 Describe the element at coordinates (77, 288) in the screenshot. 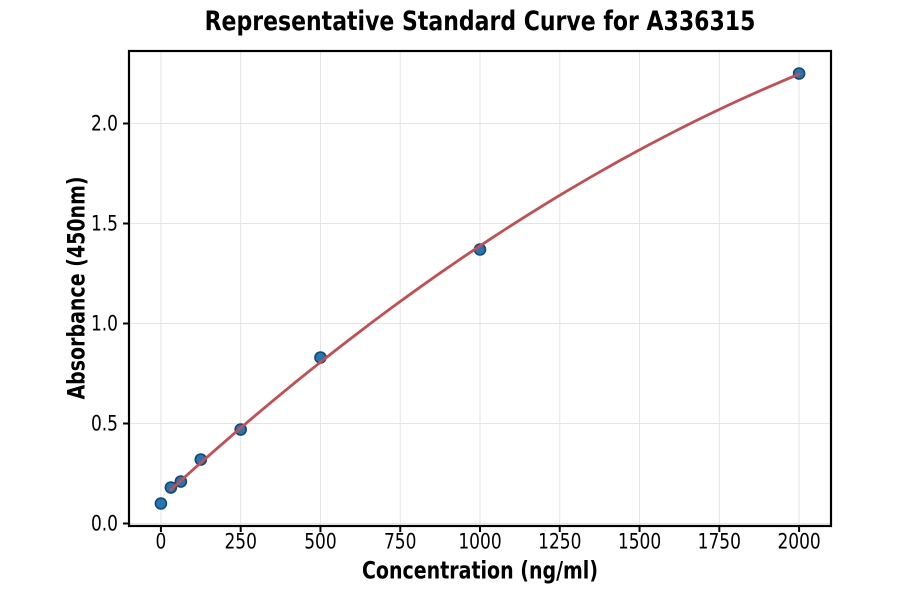

I see `y-axis-label: Absorbance (450nm)` at that location.